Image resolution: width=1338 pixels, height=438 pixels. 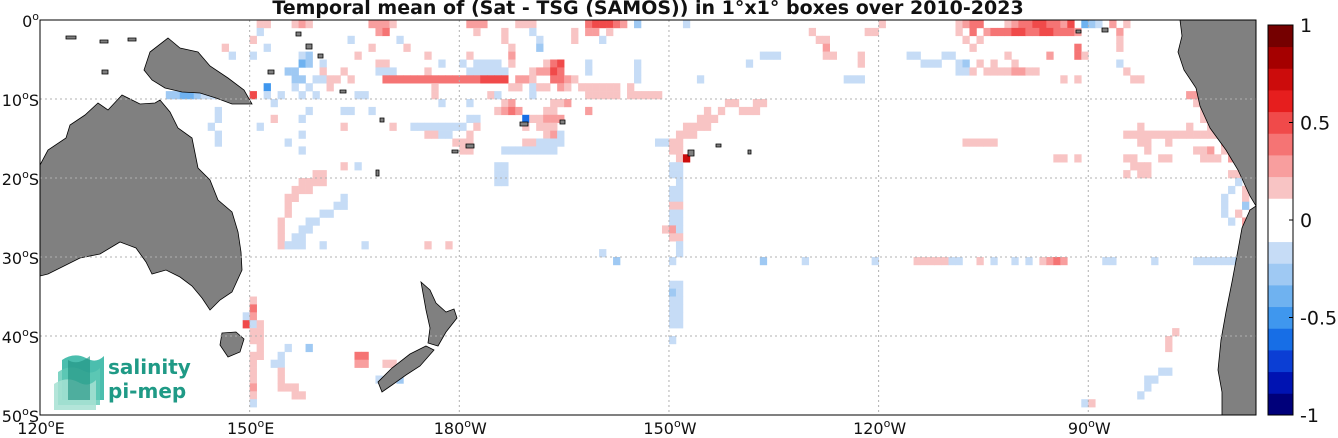 What do you see at coordinates (406, 369) in the screenshot?
I see `new-zealand-south-island` at bounding box center [406, 369].